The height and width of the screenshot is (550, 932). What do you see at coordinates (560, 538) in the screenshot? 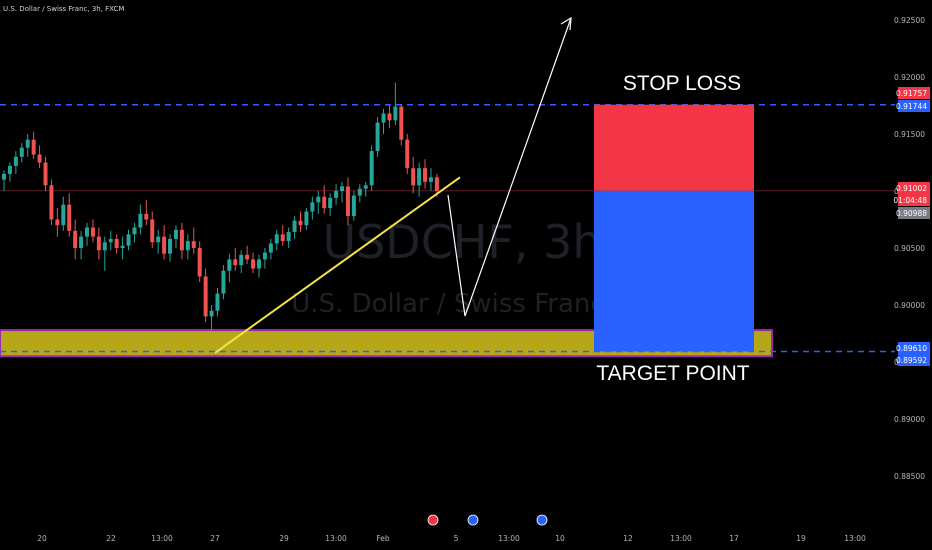
I see `time-tick: 10` at bounding box center [560, 538].